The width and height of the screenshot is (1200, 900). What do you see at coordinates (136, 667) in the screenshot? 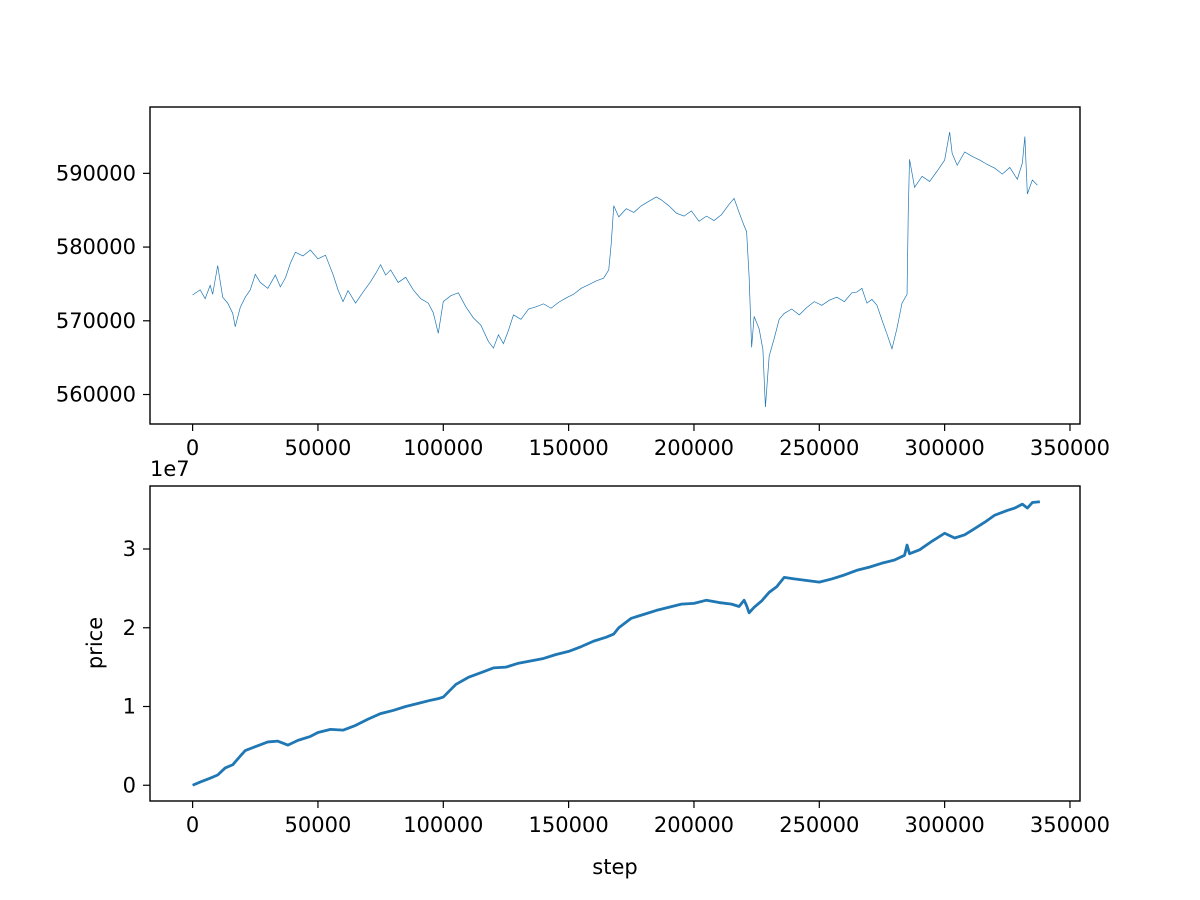
I see `bottom-y-axis-ticks: 0 1 2 3` at bounding box center [136, 667].